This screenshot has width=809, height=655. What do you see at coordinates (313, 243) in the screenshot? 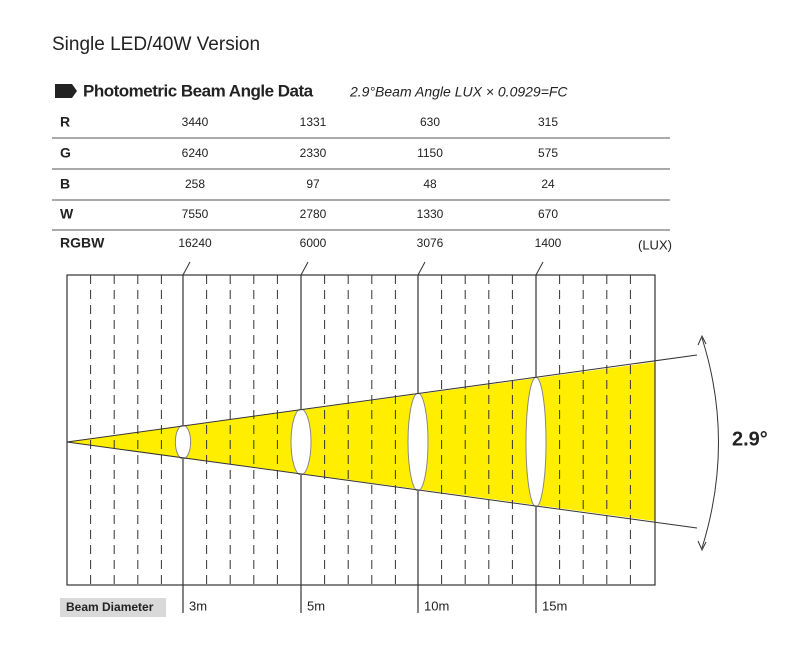
I see `cell: 6000` at bounding box center [313, 243].